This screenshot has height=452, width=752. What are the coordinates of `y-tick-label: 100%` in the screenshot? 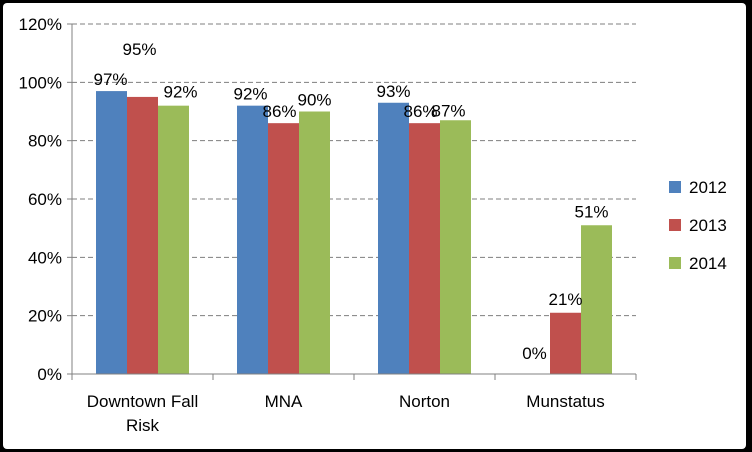 It's located at (40, 82).